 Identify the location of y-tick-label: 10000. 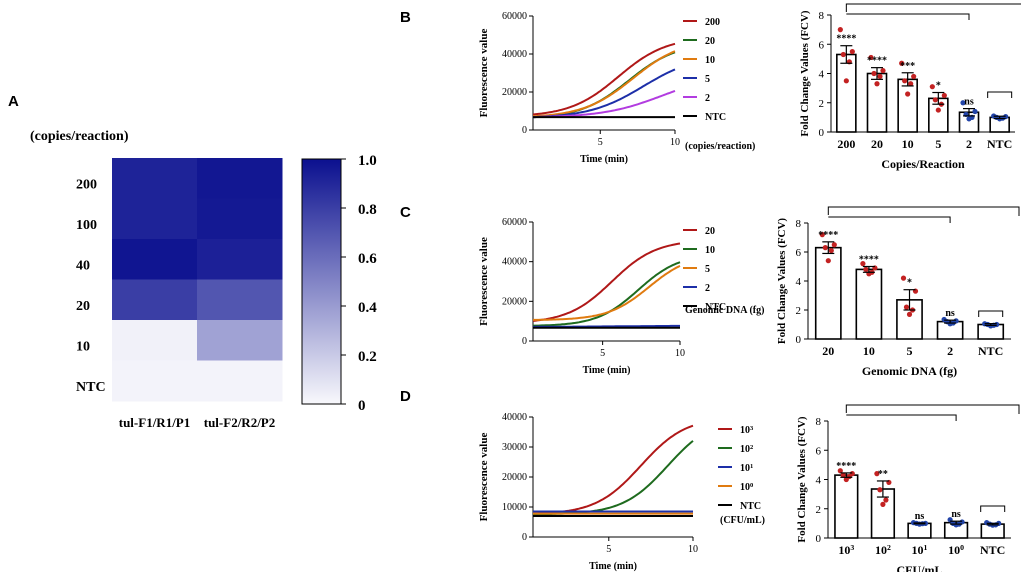
(514, 507).